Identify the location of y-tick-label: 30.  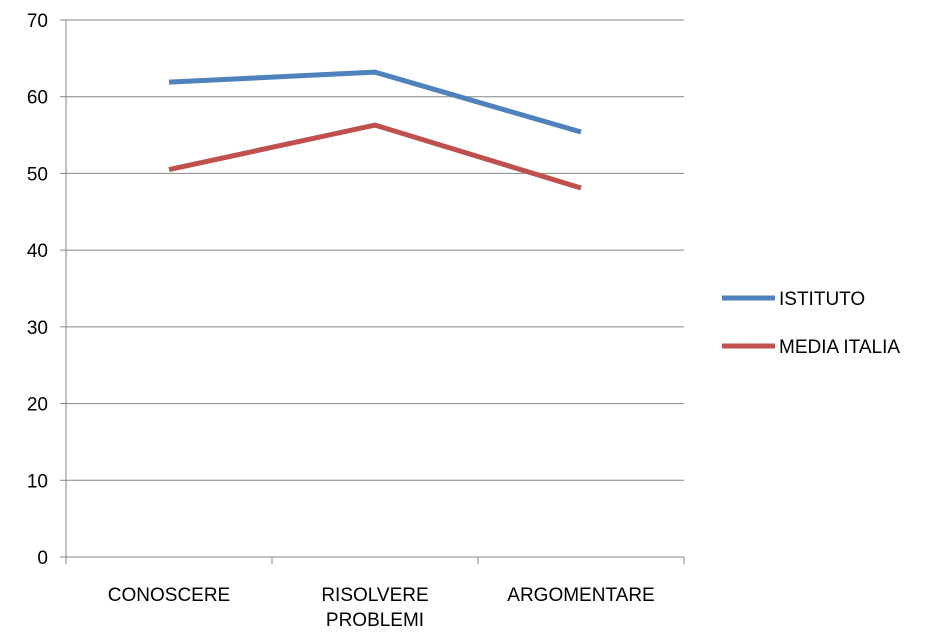
(37, 328).